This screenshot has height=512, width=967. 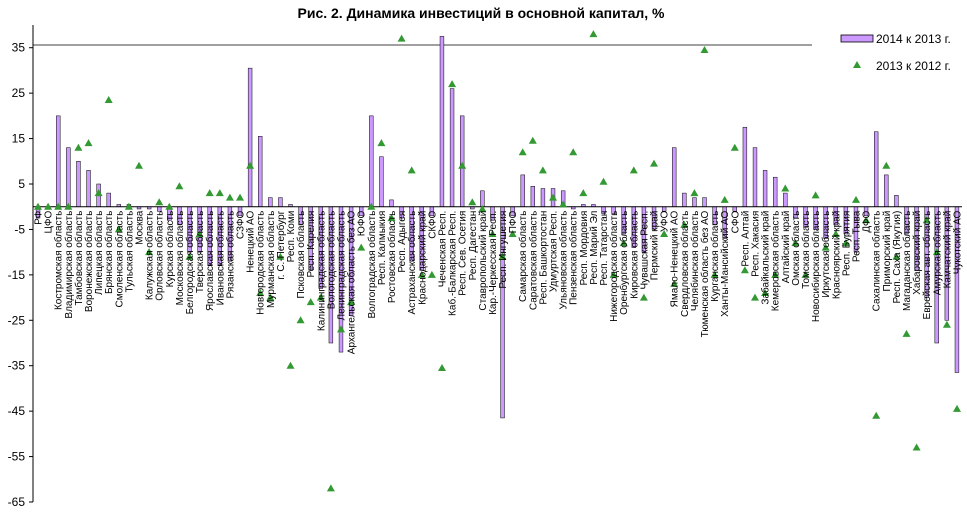 What do you see at coordinates (331, 260) in the screenshot?
I see `category-label: Вологодская область` at bounding box center [331, 260].